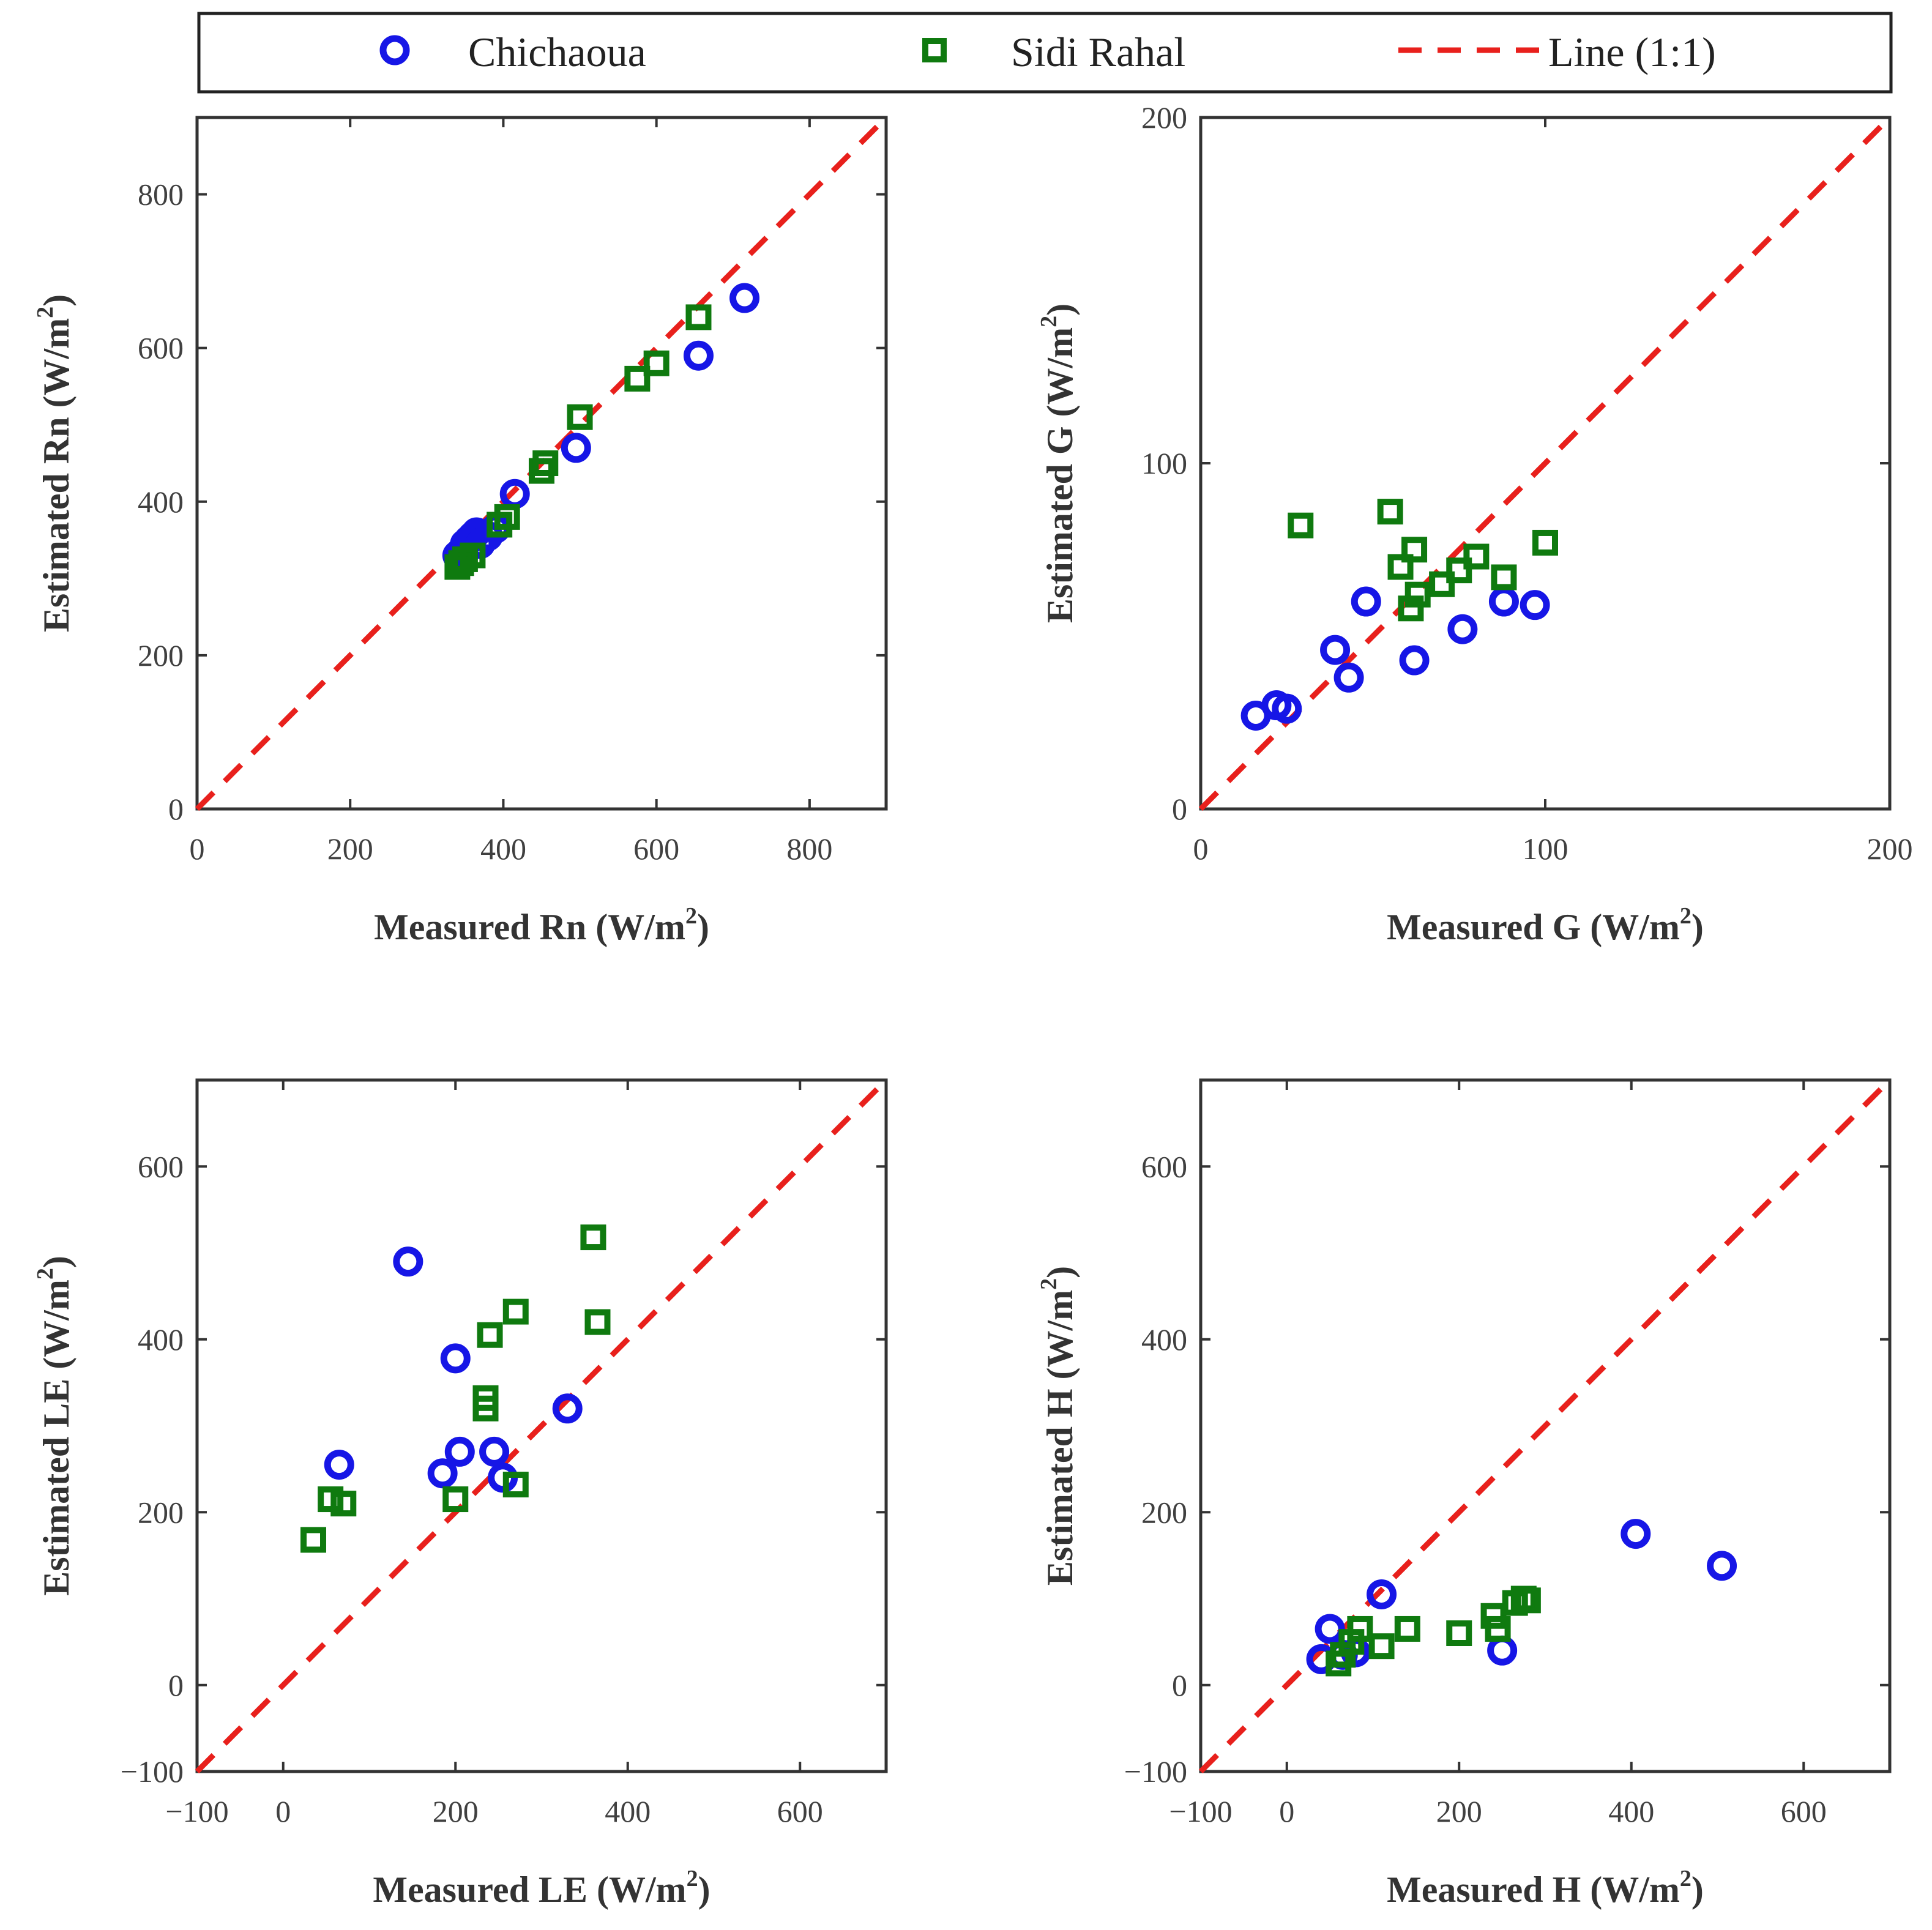 This screenshot has width=1932, height=1930. I want to click on panel-h-ylabel: Estimated H (W/m2), so click(1058, 1425).